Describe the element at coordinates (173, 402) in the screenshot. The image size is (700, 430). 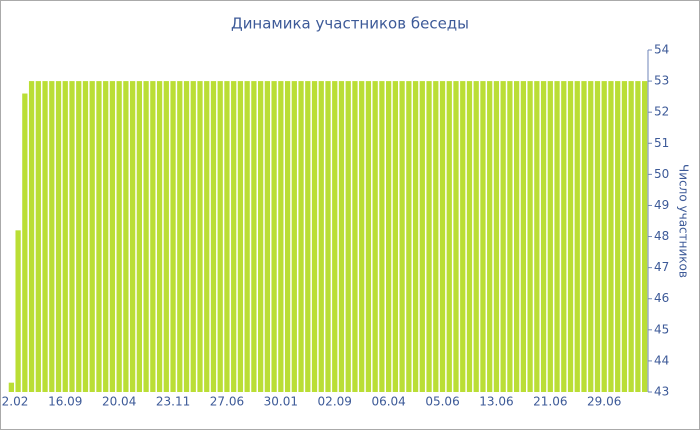
I see `x-tick-label: 23.11` at that location.